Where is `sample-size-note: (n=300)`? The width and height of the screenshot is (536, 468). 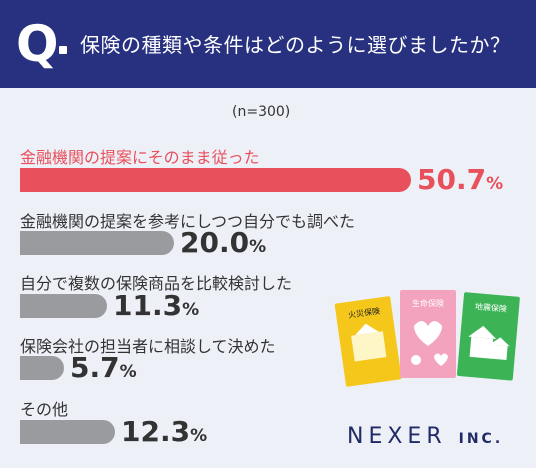 sample-size-note: (n=300) is located at coordinates (261, 112).